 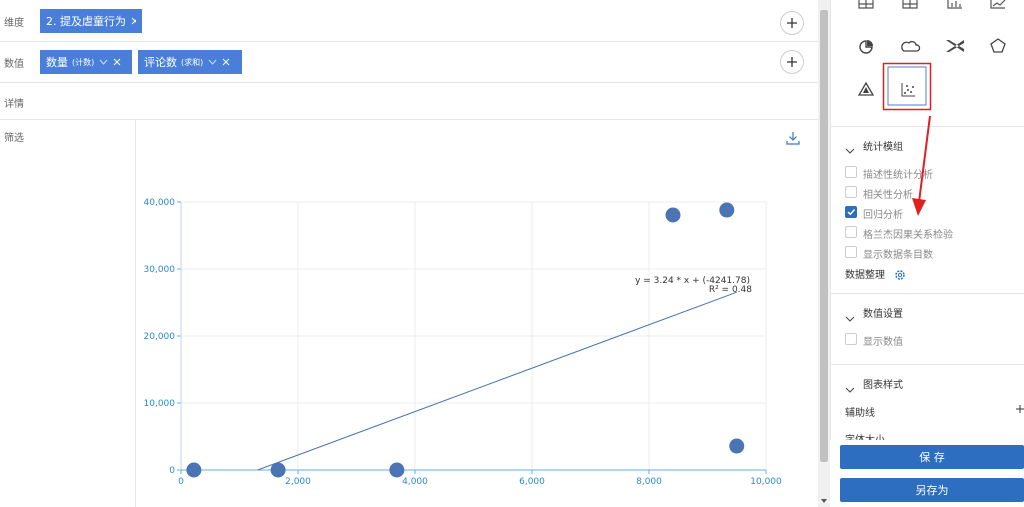 What do you see at coordinates (866, 47) in the screenshot?
I see `pie-icon` at bounding box center [866, 47].